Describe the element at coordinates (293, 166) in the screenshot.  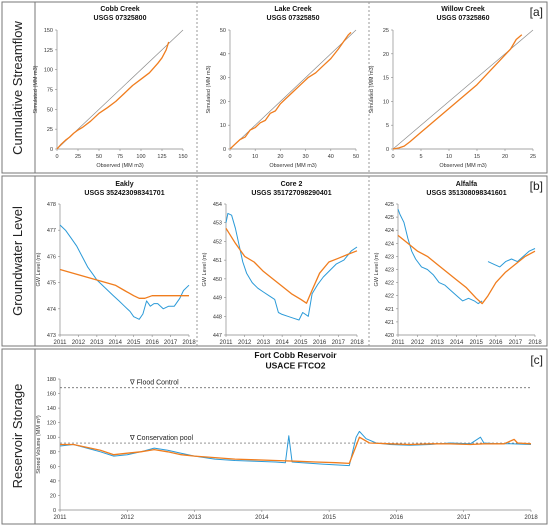
I see `x-axis-label: Observed (MM m3)` at that location.